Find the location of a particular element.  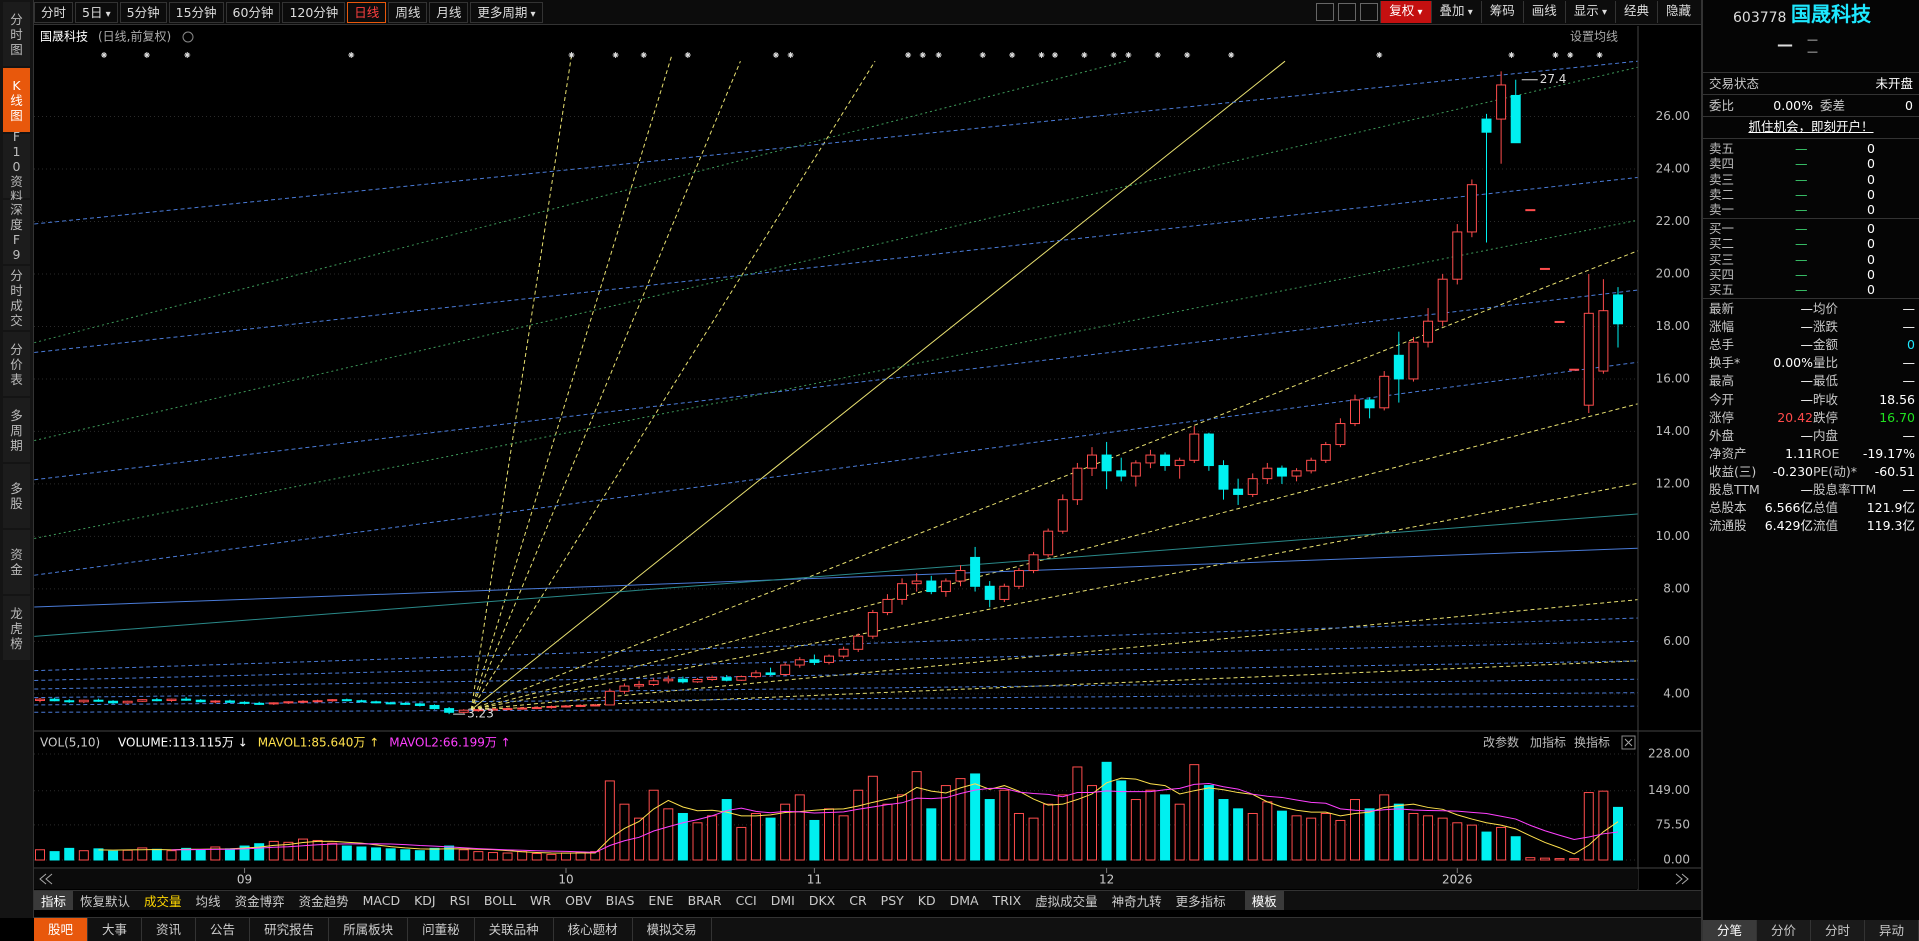

indicator-tab: 模板 is located at coordinates (1264, 900).